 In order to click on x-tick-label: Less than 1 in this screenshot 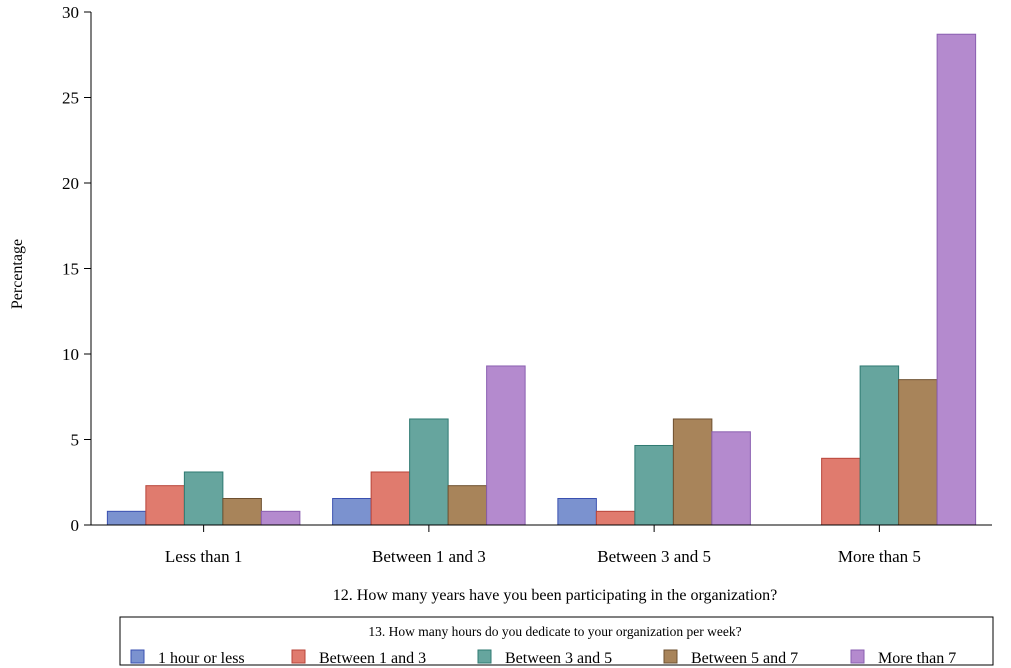, I will do `click(203, 556)`.